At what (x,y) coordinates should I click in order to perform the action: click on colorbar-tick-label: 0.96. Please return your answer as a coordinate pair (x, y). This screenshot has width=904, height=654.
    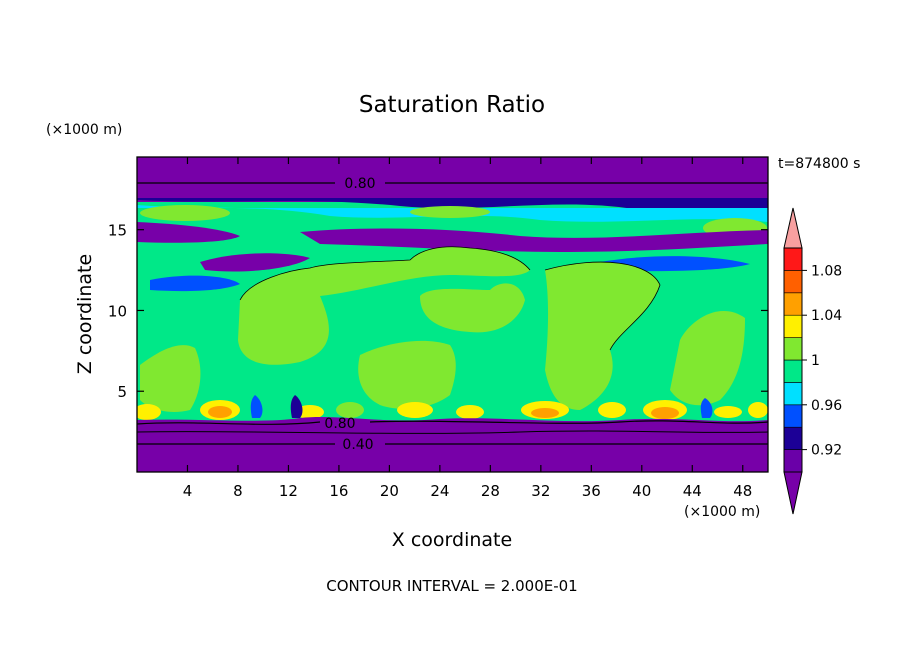
    Looking at the image, I should click on (826, 406).